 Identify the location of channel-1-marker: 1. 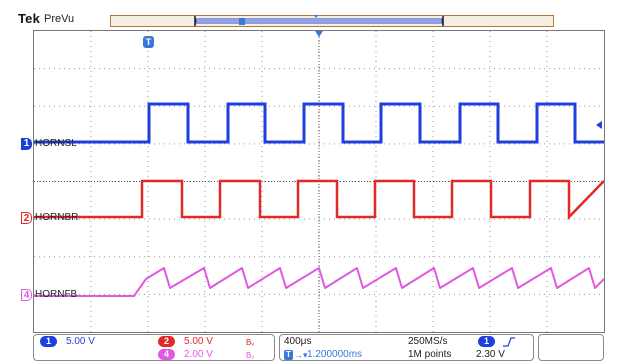
(26, 144).